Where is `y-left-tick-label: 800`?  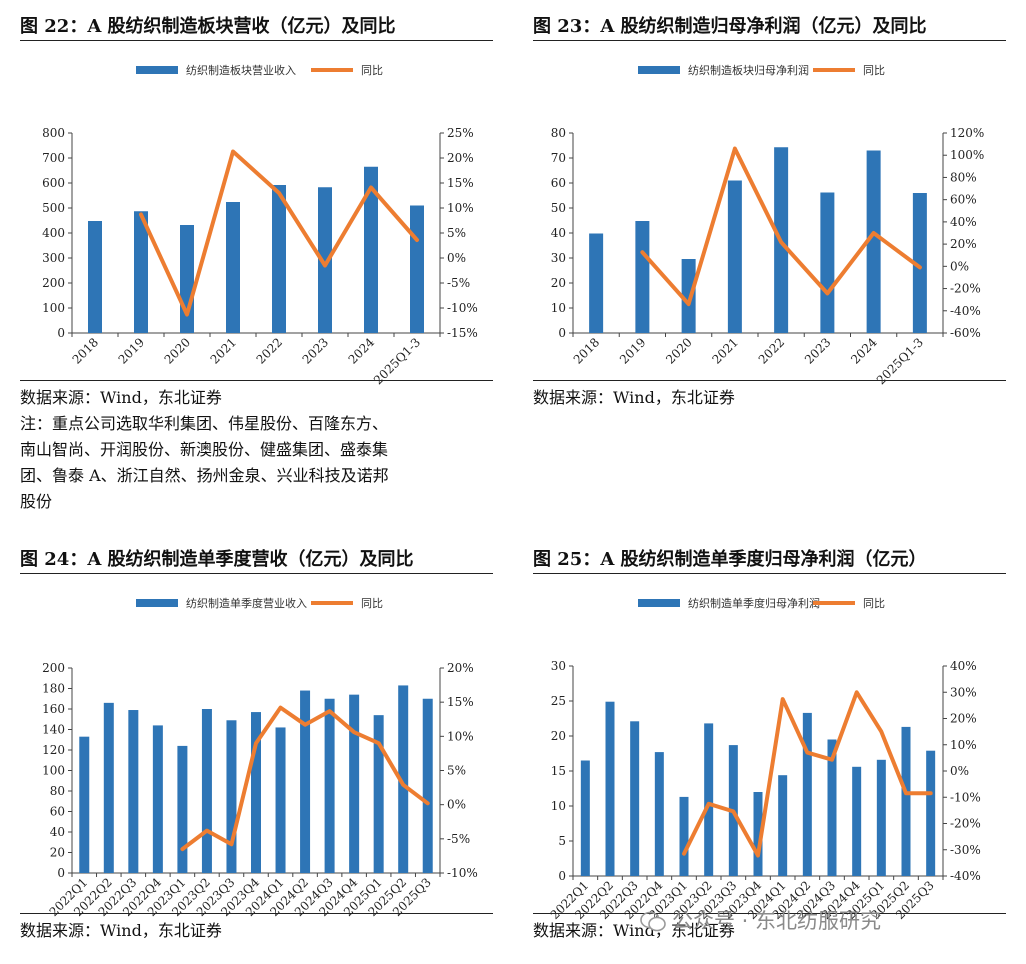 y-left-tick-label: 800 is located at coordinates (53, 133).